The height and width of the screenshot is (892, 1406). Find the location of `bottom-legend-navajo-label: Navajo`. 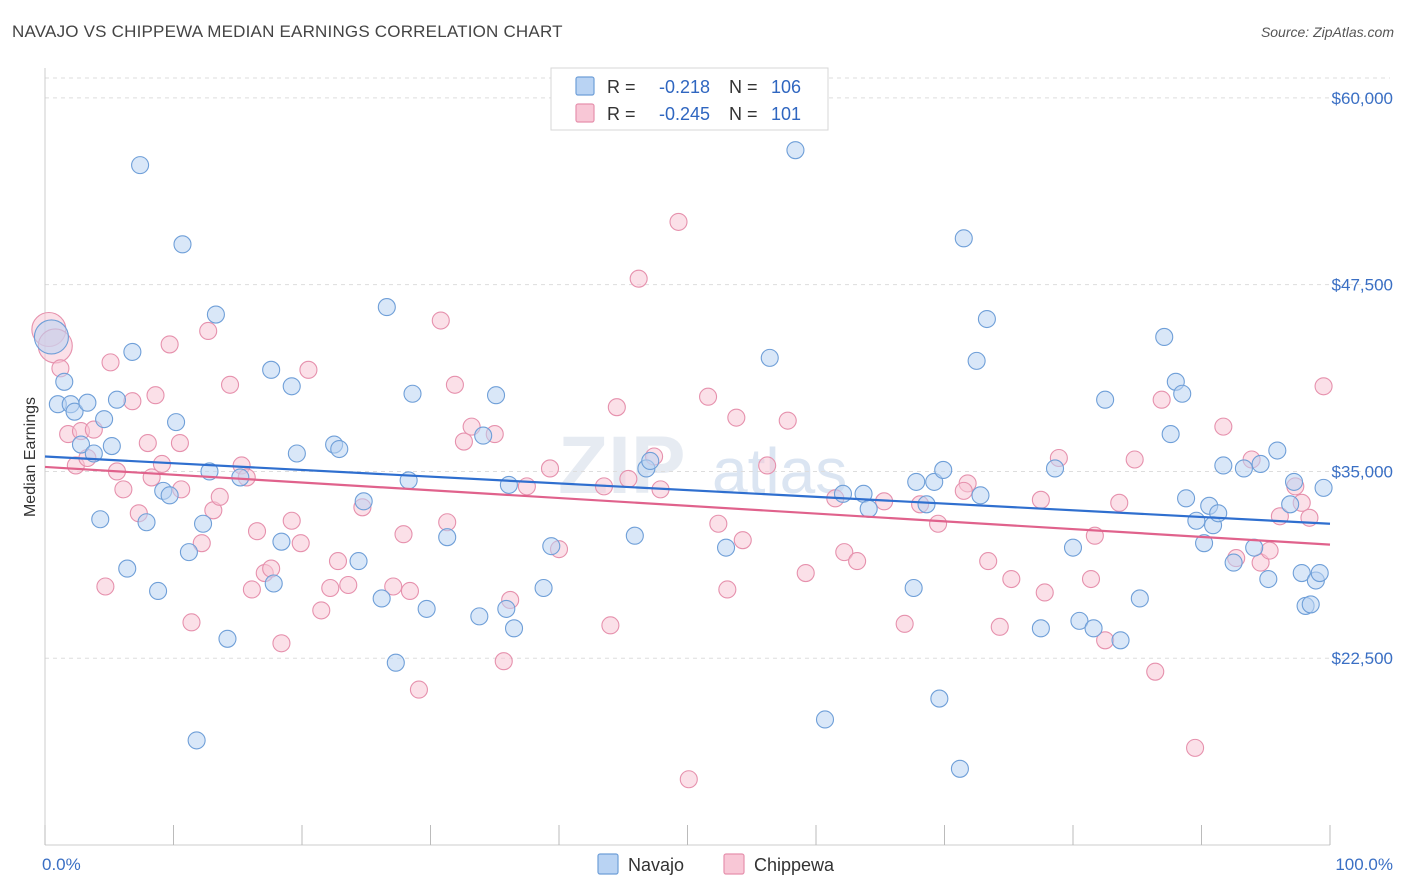

bottom-legend-navajo-label: Navajo is located at coordinates (656, 865).